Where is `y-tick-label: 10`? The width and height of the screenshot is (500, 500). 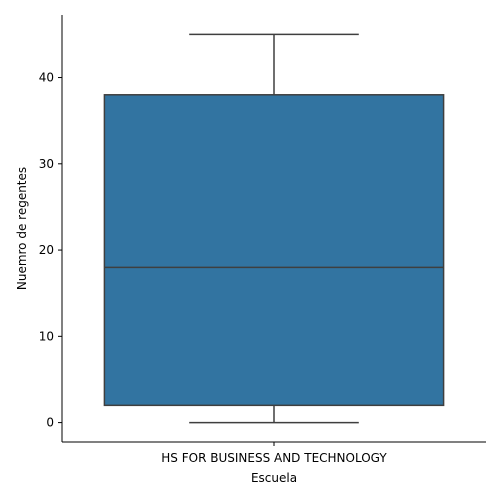
y-tick-label: 10 is located at coordinates (46, 336).